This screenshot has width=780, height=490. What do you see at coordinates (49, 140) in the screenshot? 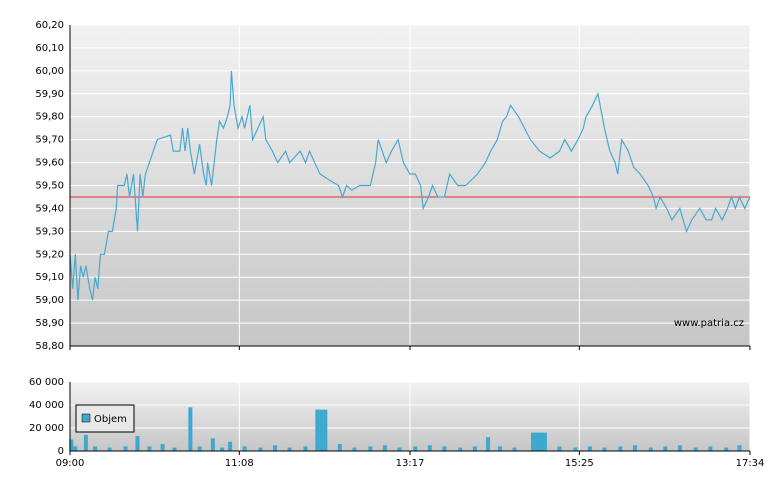
I see `y-tick-label: 59,70` at bounding box center [49, 140].